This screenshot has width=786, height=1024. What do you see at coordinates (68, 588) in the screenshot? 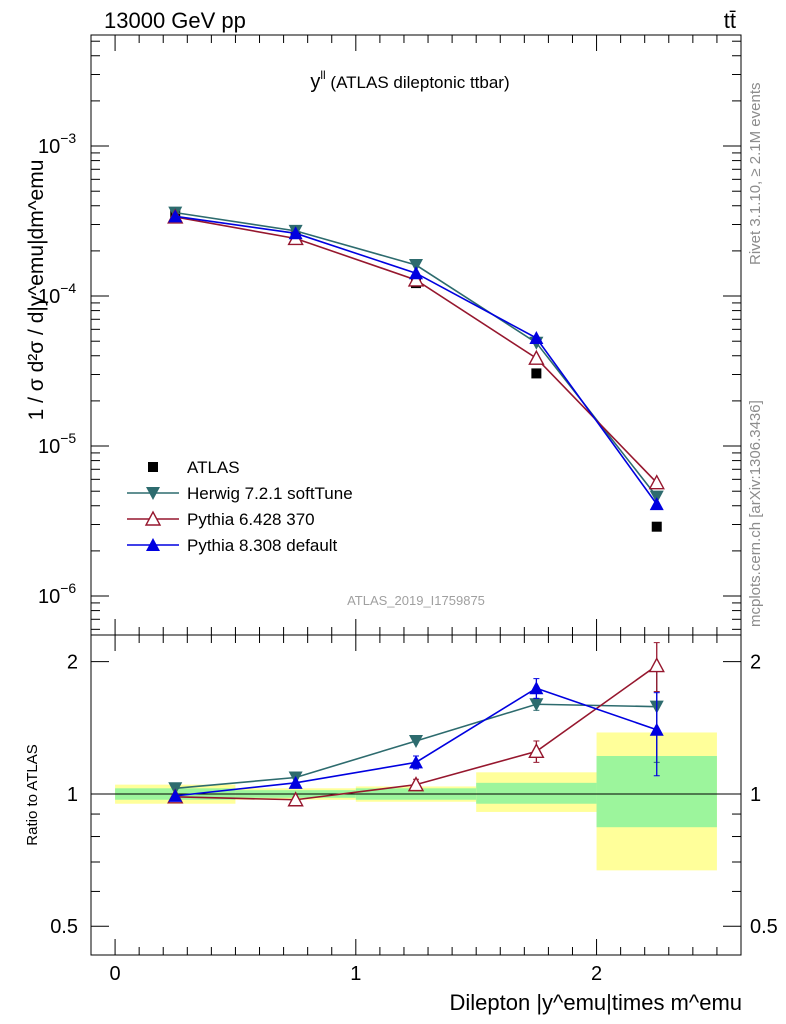
I see `y-tick-exponent: −6` at bounding box center [68, 588].